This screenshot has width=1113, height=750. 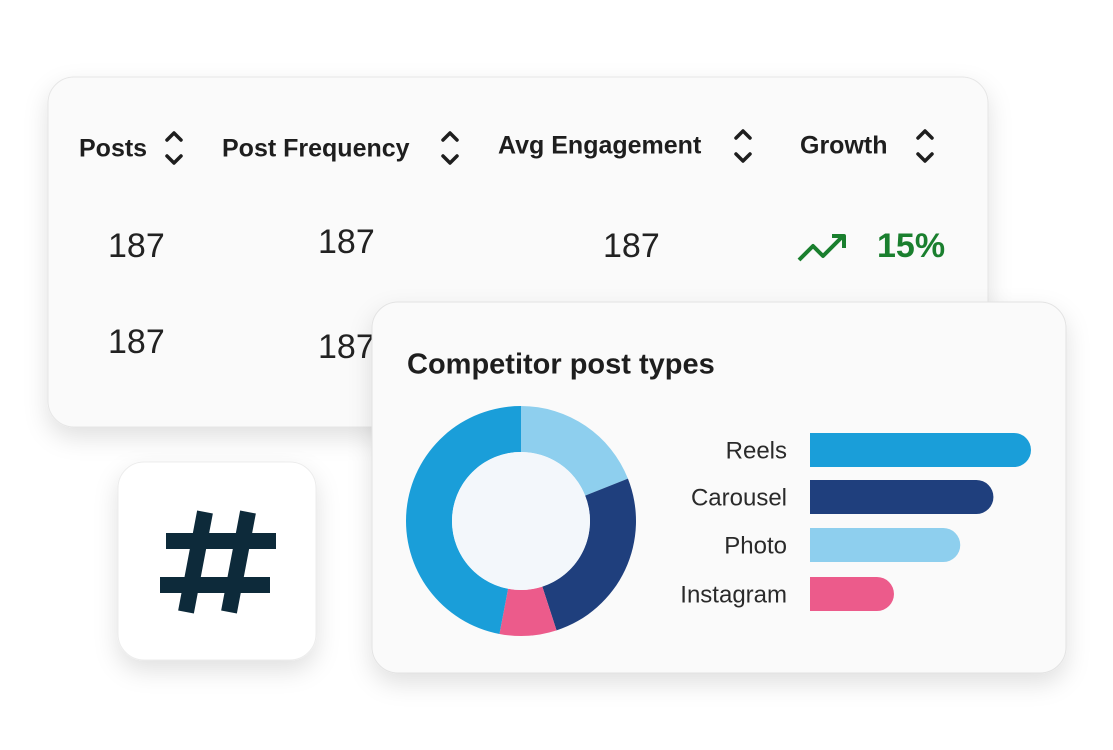 I want to click on bar-label: Reels, so click(x=756, y=450).